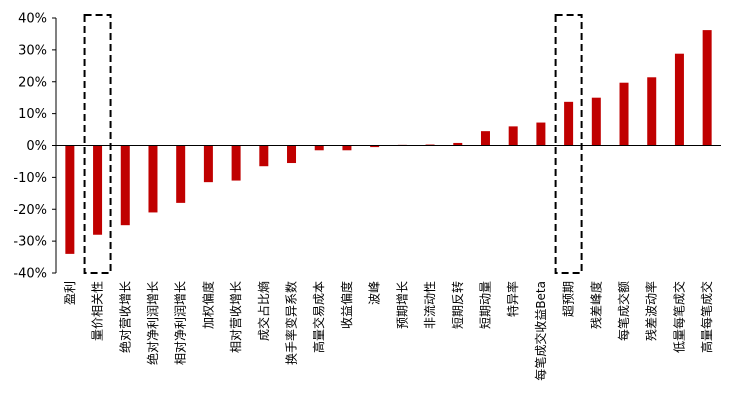 The image size is (729, 402). What do you see at coordinates (30, 178) in the screenshot?
I see `y-tick-label: -10%` at bounding box center [30, 178].